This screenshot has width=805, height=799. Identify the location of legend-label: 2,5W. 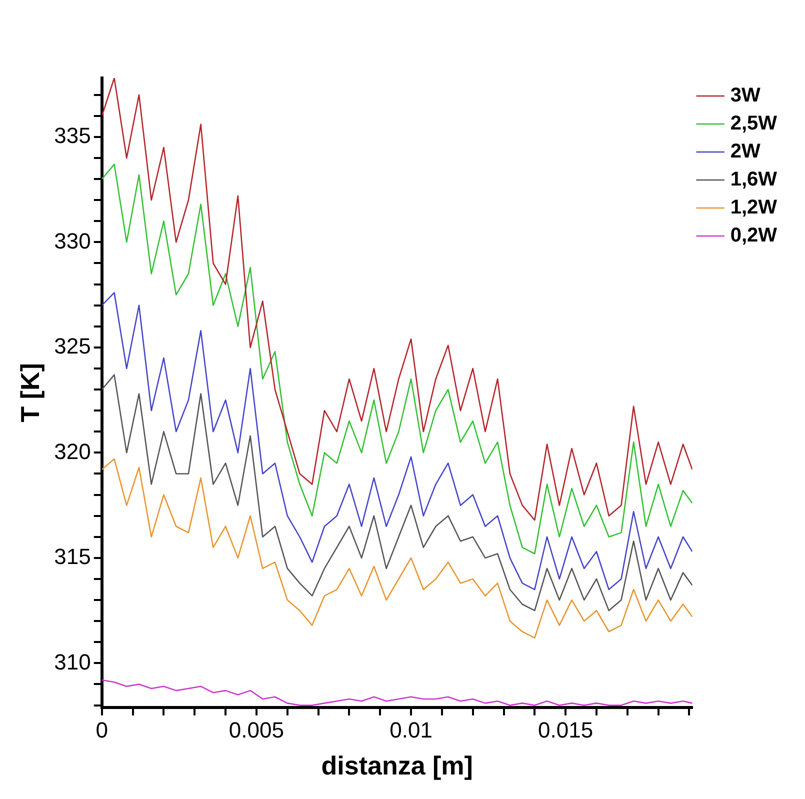
(754, 123).